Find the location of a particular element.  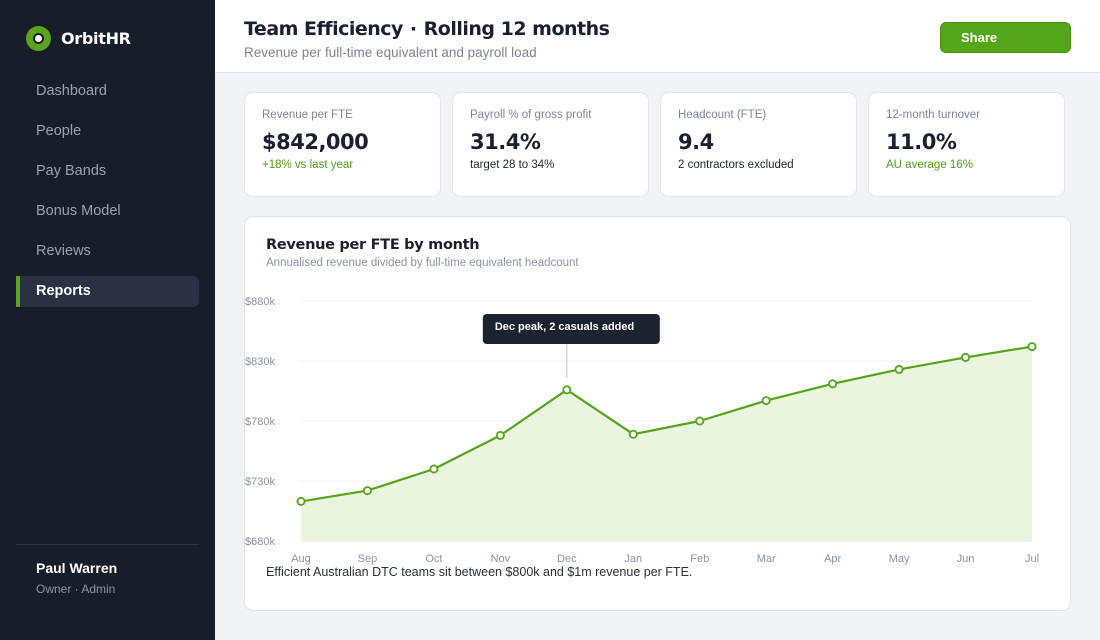

kpi-value: 9.4 is located at coordinates (696, 142).